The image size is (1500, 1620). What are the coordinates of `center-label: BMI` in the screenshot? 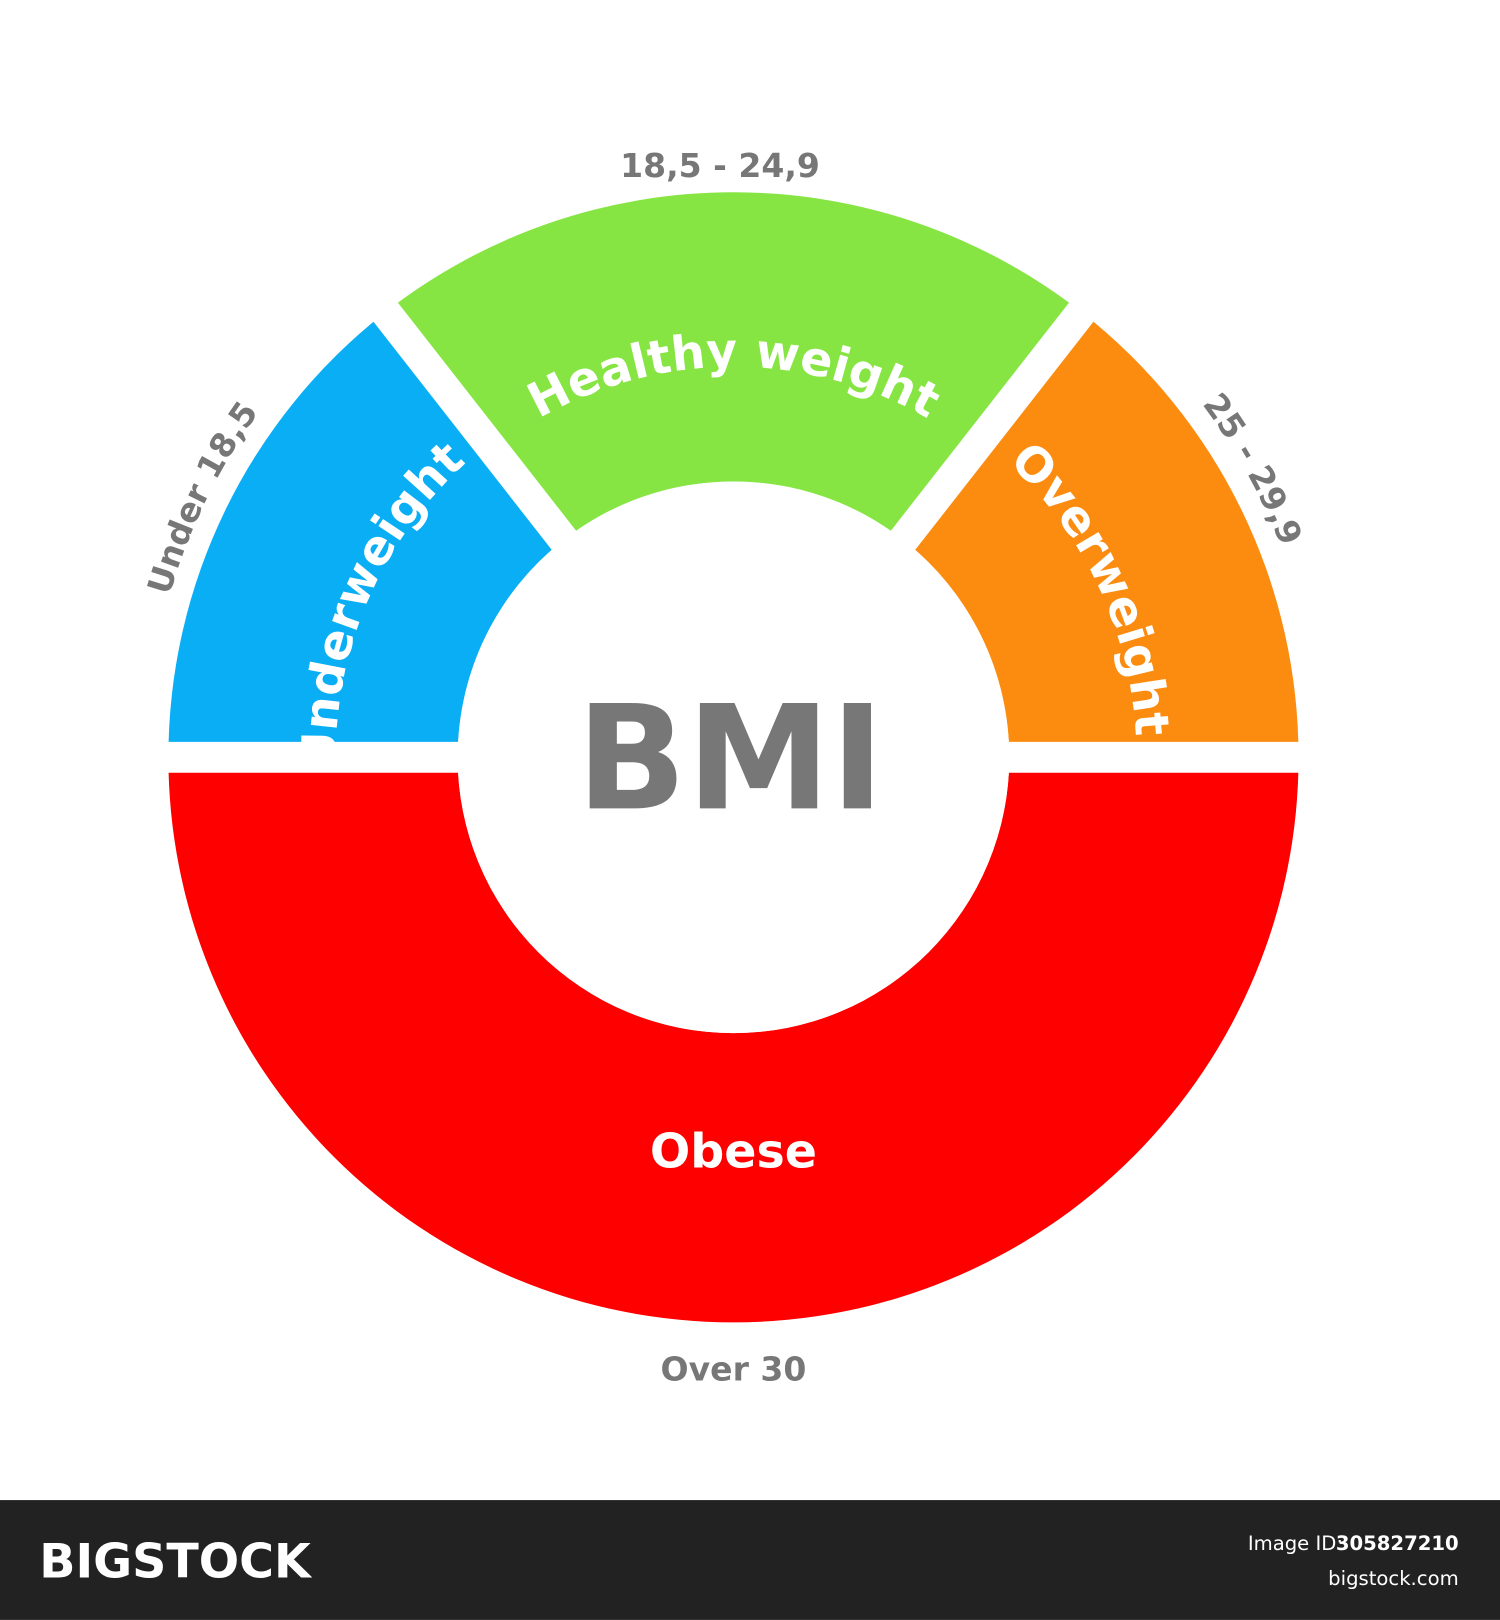 It's located at (730, 759).